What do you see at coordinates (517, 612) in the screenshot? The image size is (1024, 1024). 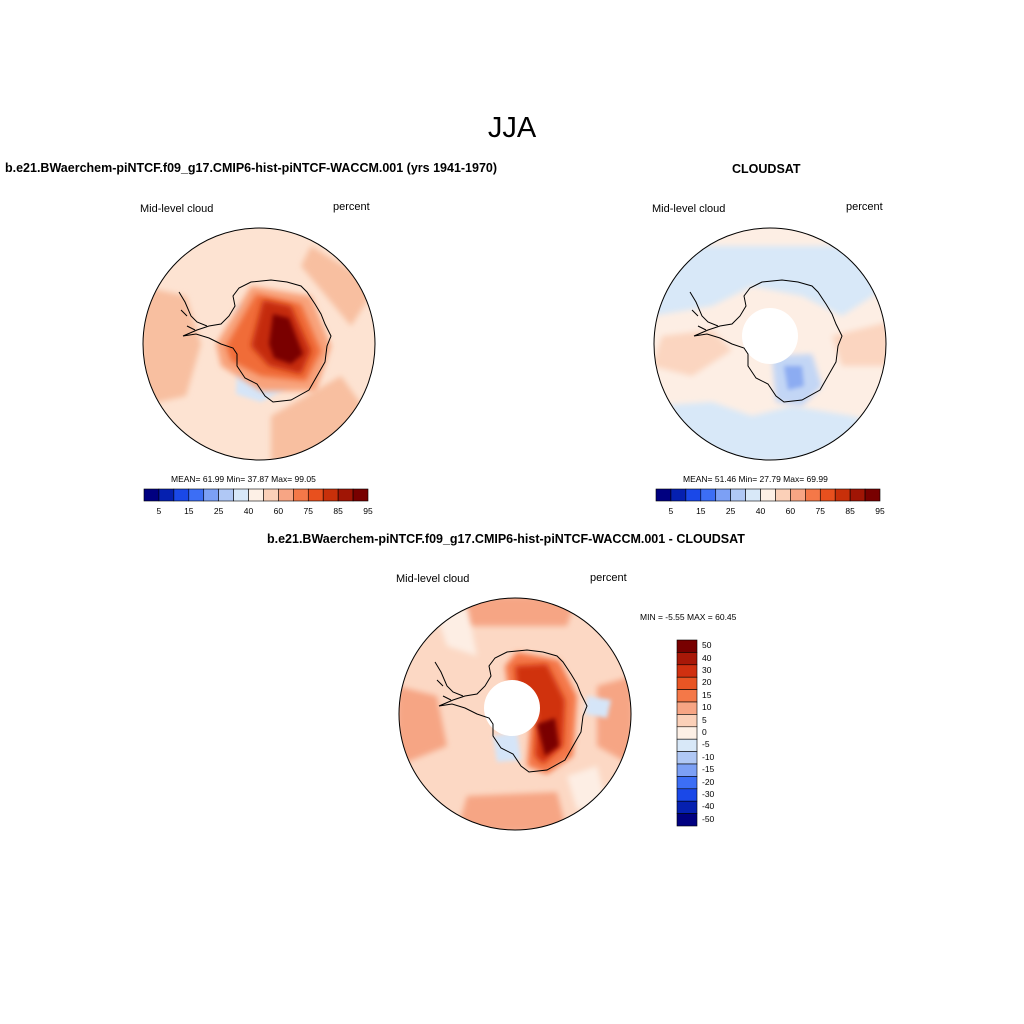 I see `diff-field-ring-north` at bounding box center [517, 612].